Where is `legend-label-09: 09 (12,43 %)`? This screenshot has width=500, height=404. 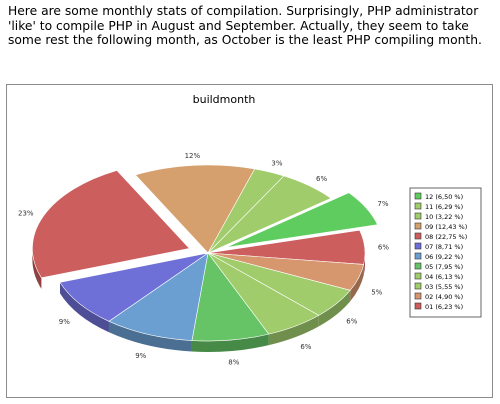 legend-label-09: 09 (12,43 %) is located at coordinates (446, 227).